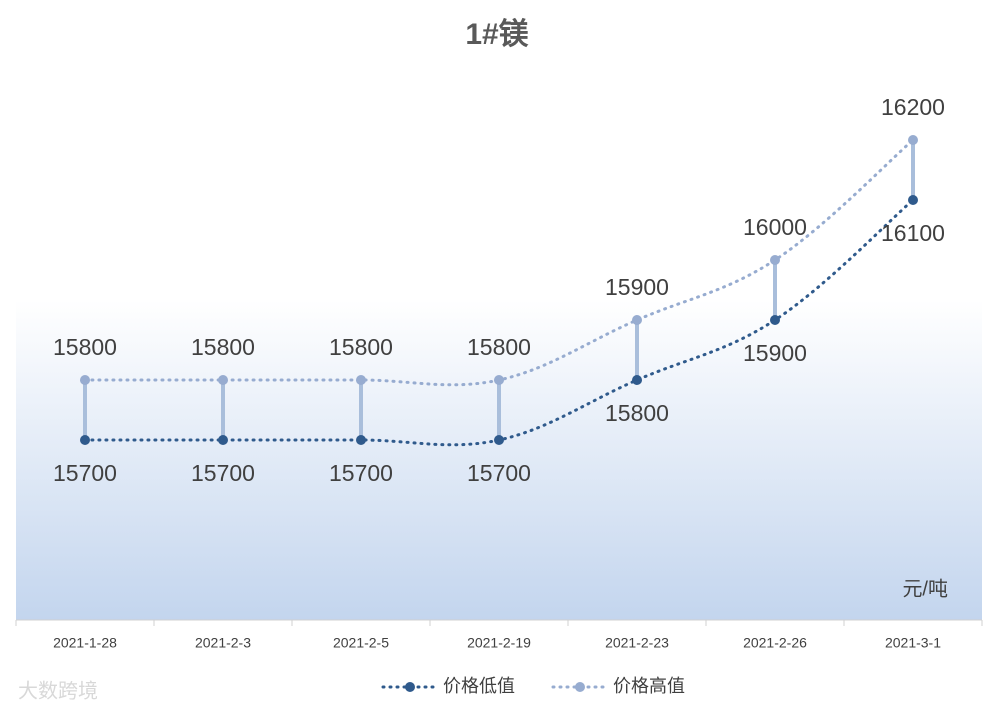 The image size is (994, 712). What do you see at coordinates (913, 107) in the screenshot?
I see `data-label: 16200` at bounding box center [913, 107].